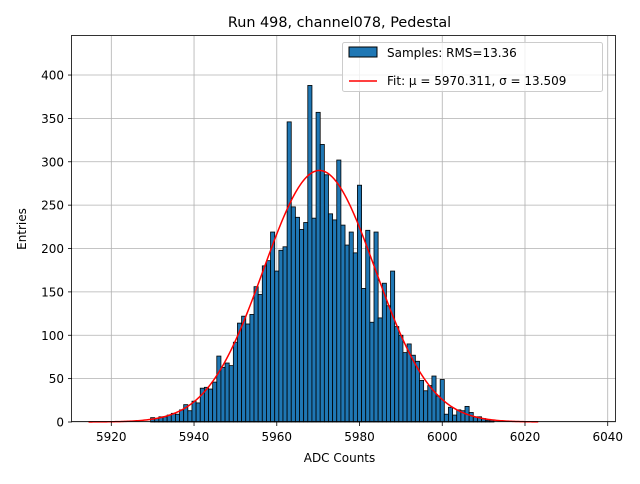  Describe the element at coordinates (52, 336) in the screenshot. I see `y-tick-label: 100` at that location.